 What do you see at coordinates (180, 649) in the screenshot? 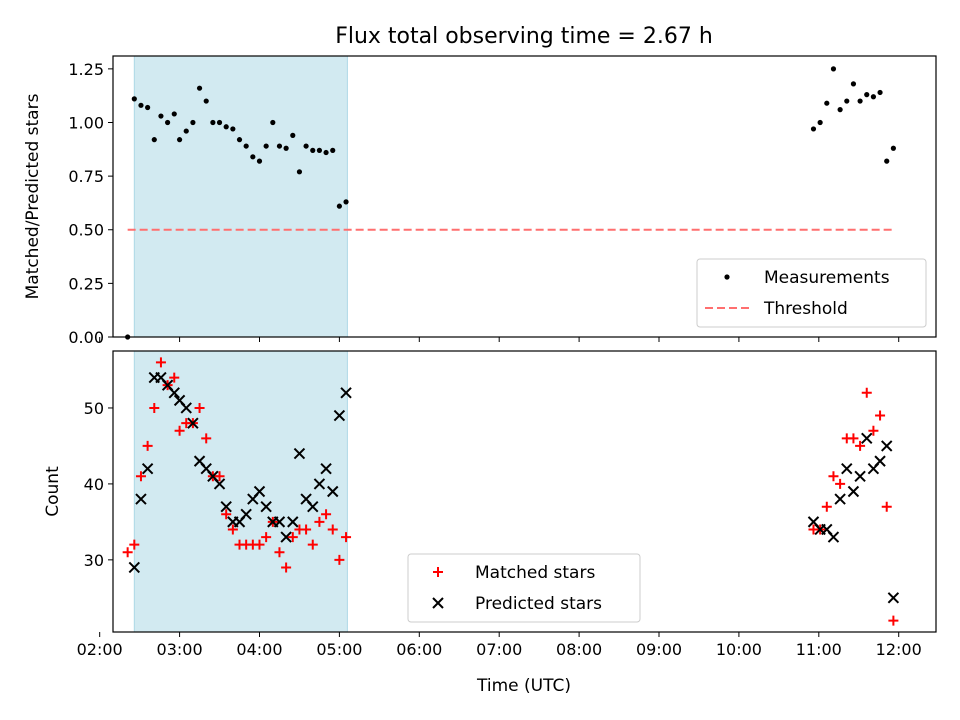
I see `x-tick-label: 03:00` at bounding box center [180, 649].